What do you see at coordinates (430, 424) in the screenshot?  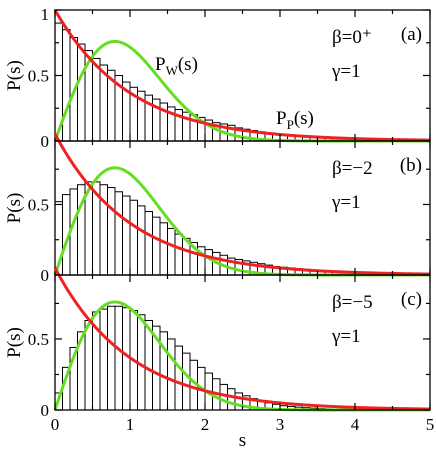 I see `x-tick-label: 5` at bounding box center [430, 424].